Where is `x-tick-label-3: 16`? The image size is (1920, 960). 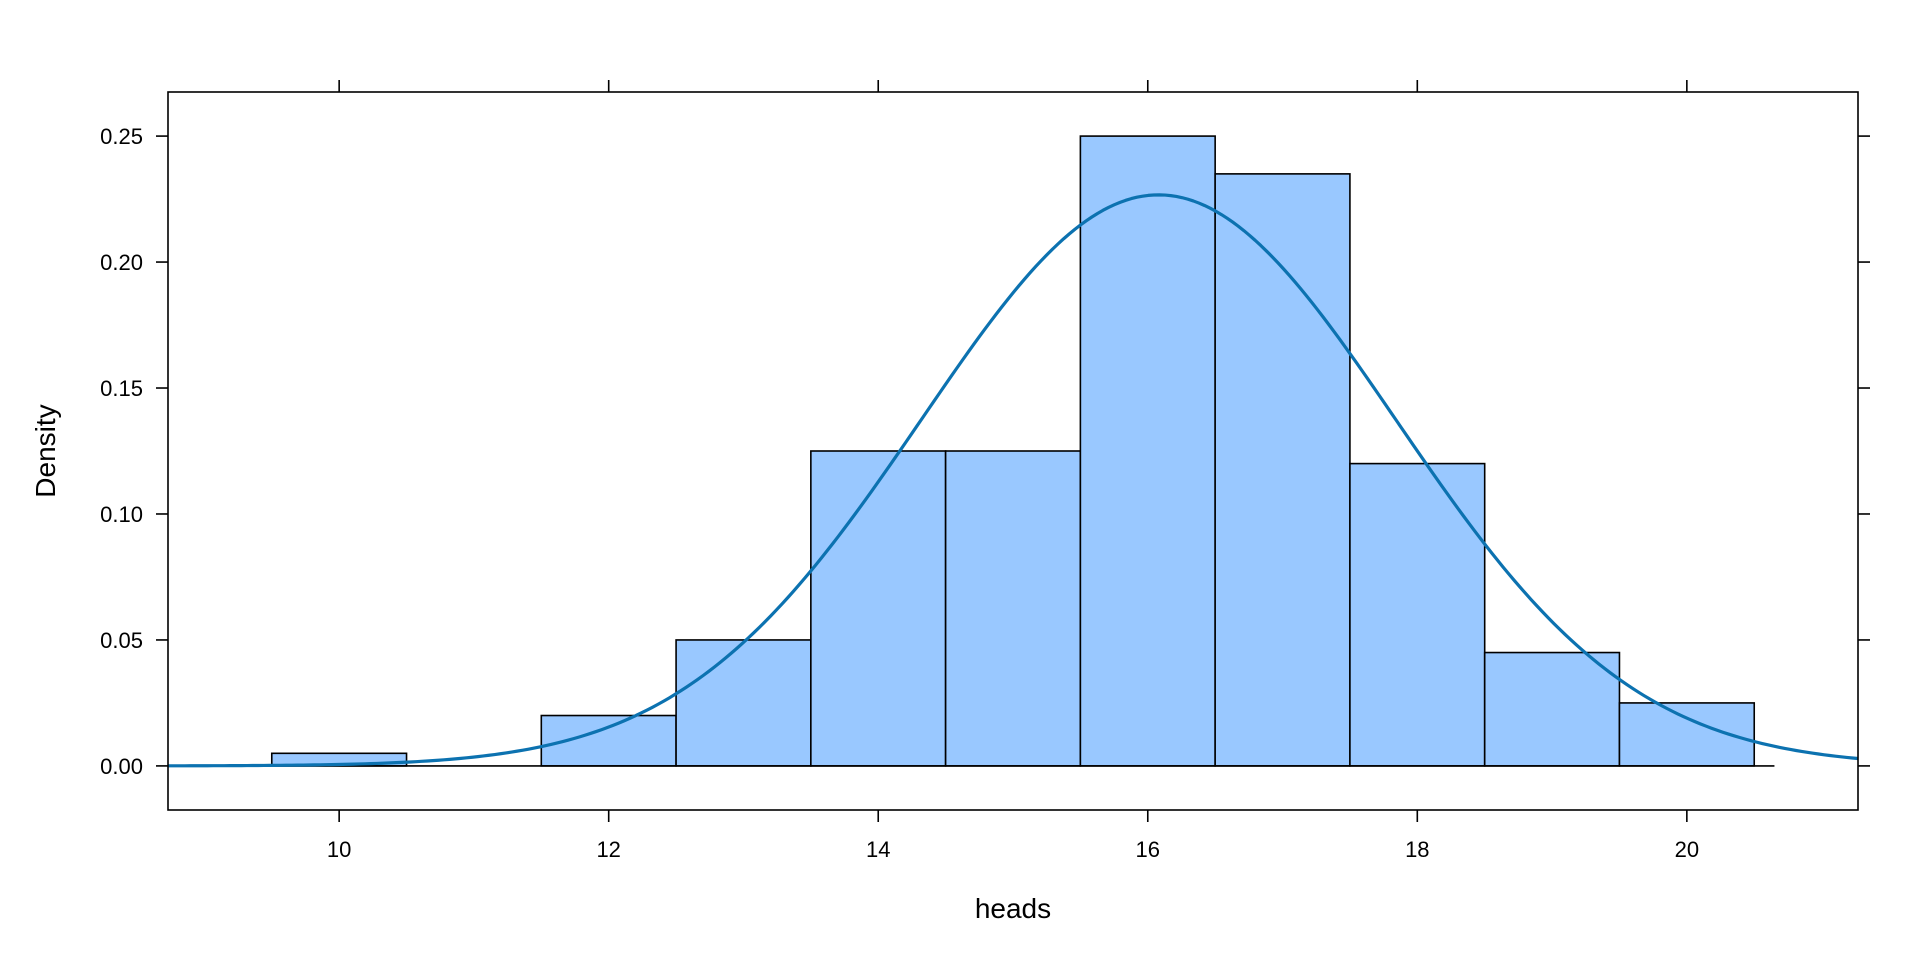 x-tick-label-3: 16 is located at coordinates (1148, 849).